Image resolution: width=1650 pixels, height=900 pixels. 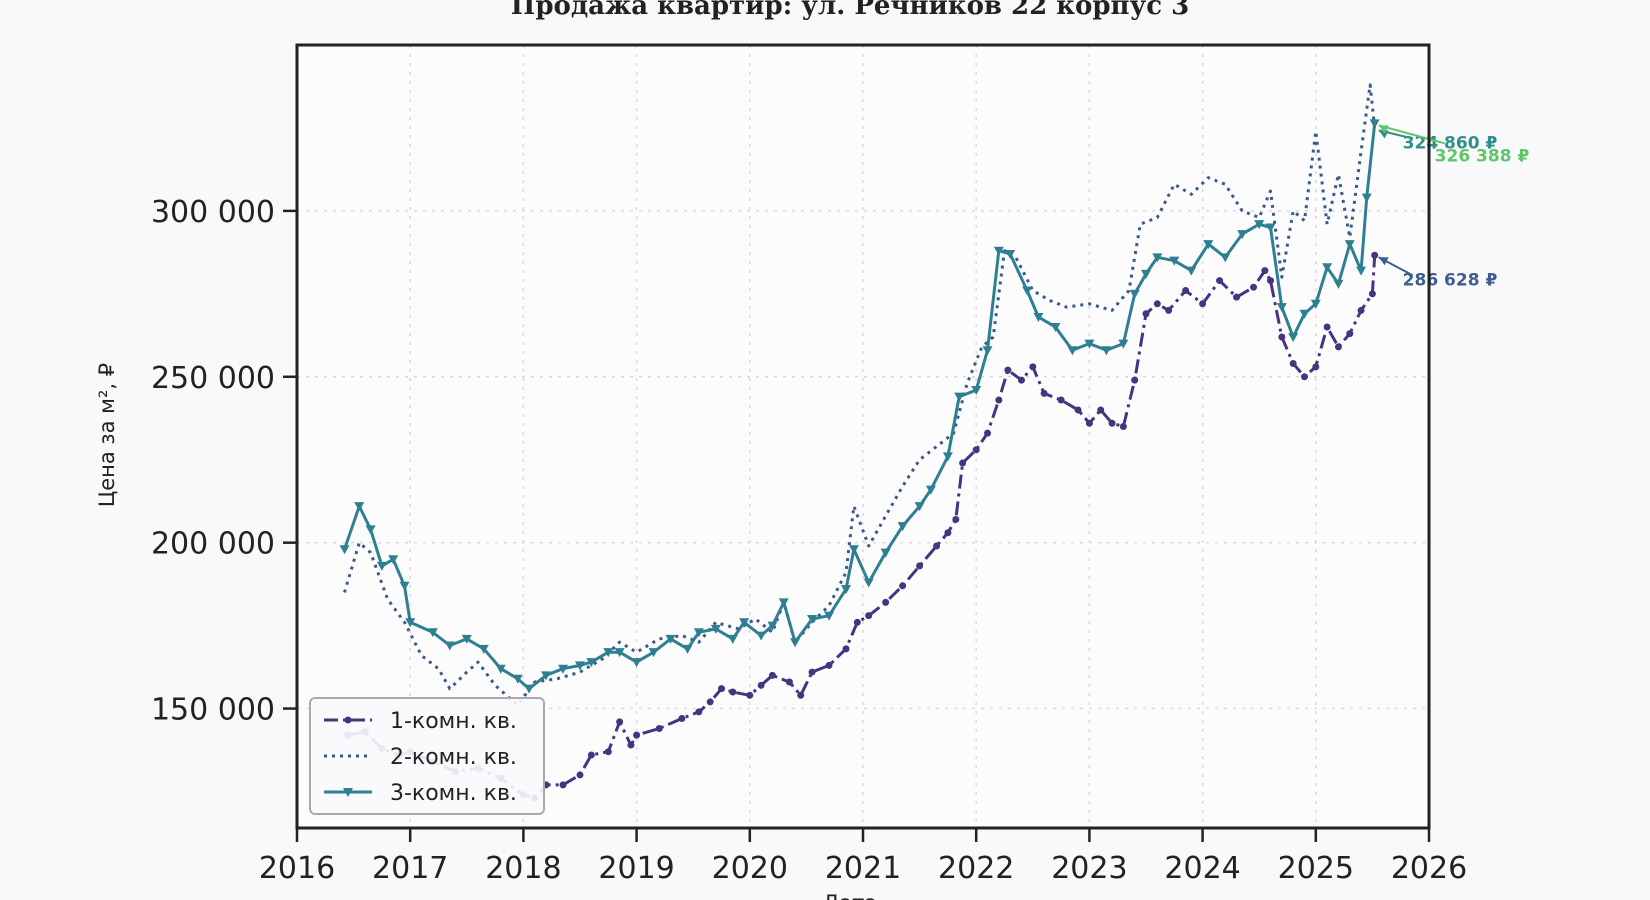 I want to click on x-tick-label: 2022, so click(x=976, y=868).